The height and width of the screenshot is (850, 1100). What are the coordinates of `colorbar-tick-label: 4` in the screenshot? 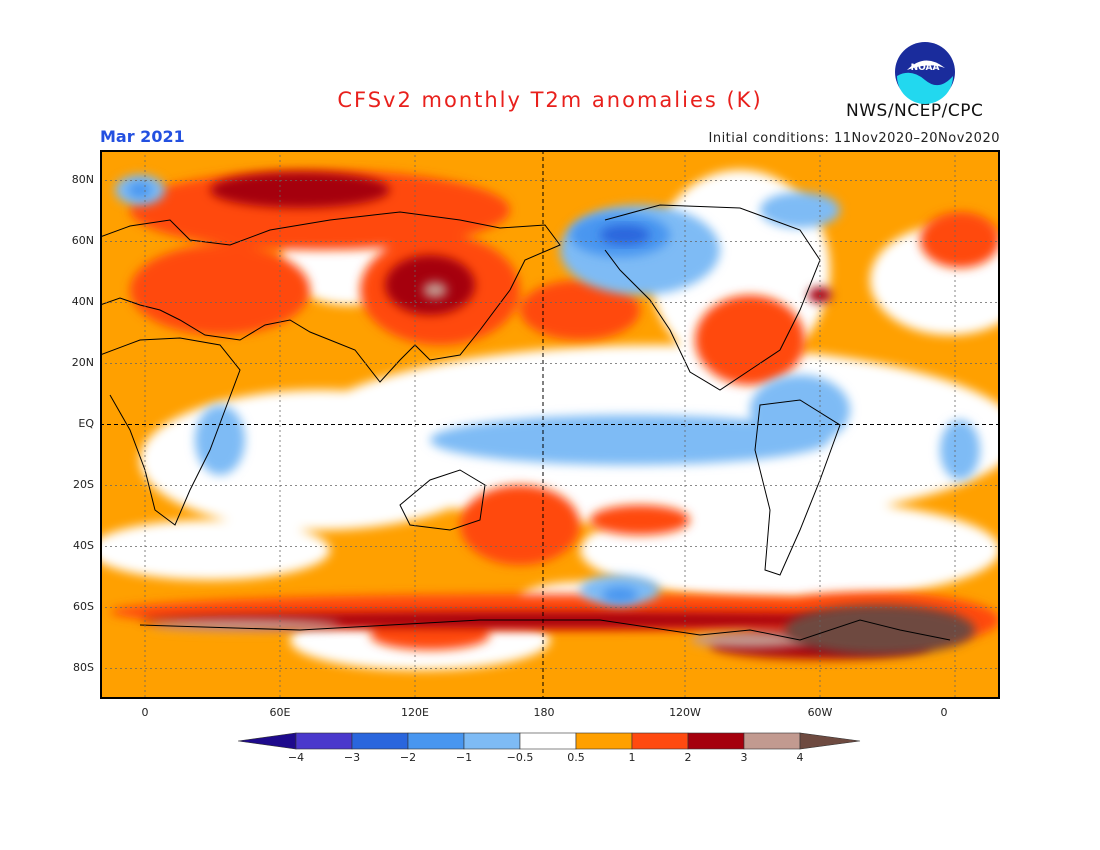 It's located at (800, 757).